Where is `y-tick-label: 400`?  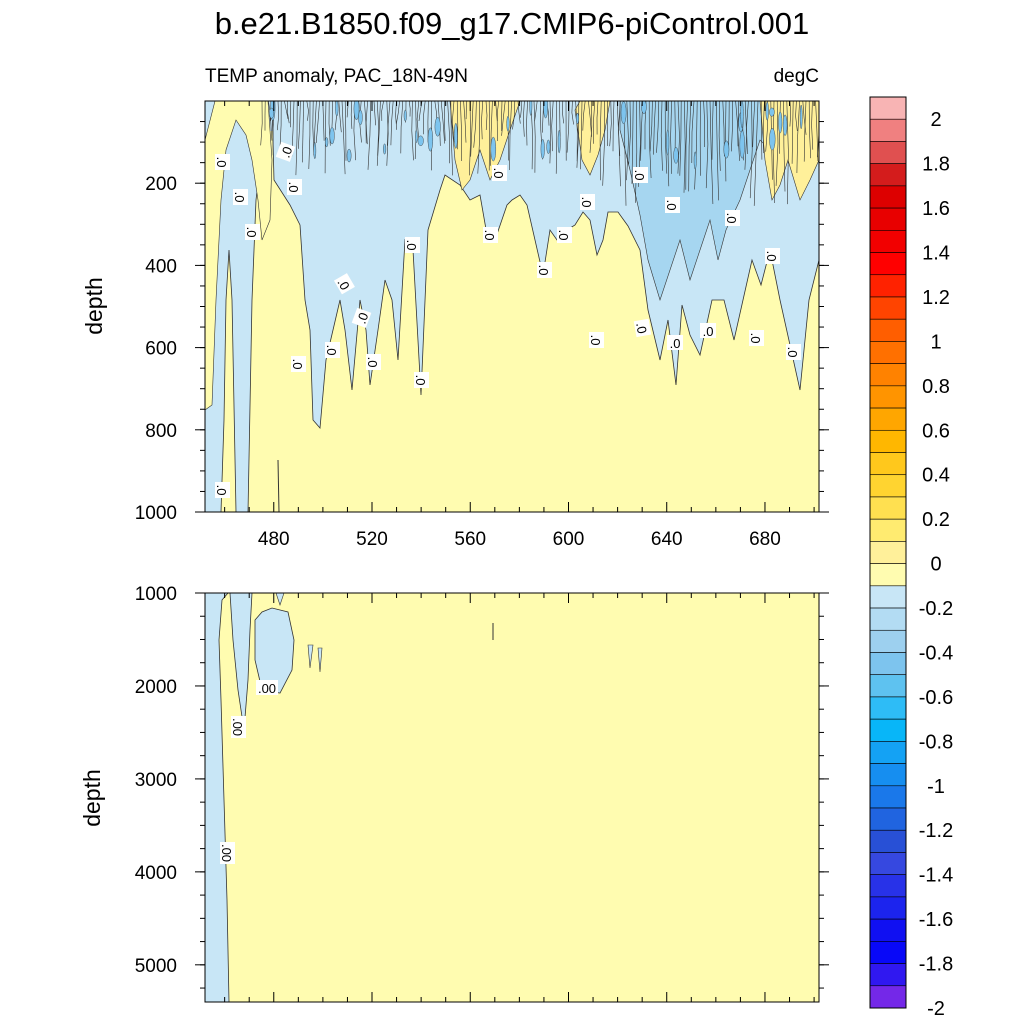
y-tick-label: 400 is located at coordinates (161, 266).